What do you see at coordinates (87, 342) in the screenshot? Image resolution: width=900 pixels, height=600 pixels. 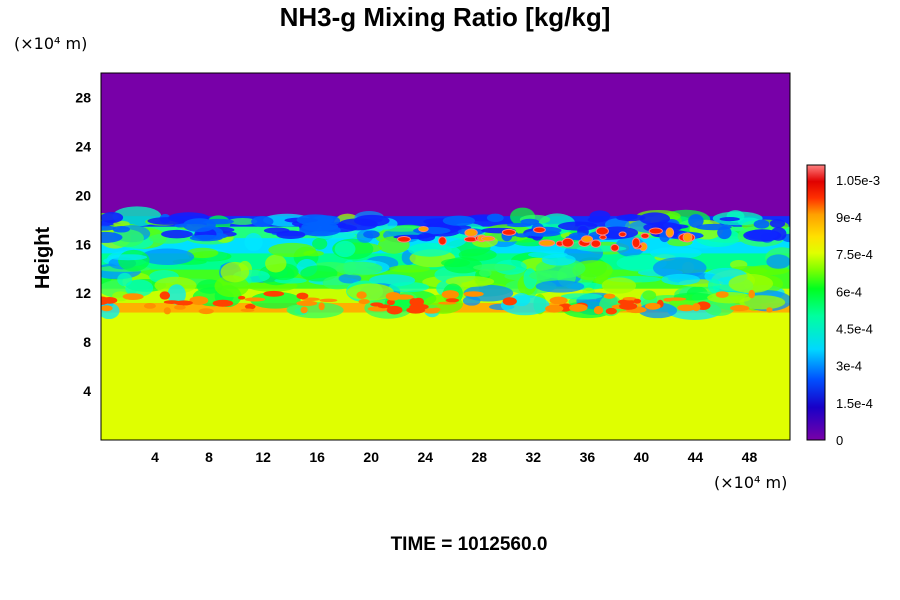 I see `y-tick-label-1: 8` at bounding box center [87, 342].